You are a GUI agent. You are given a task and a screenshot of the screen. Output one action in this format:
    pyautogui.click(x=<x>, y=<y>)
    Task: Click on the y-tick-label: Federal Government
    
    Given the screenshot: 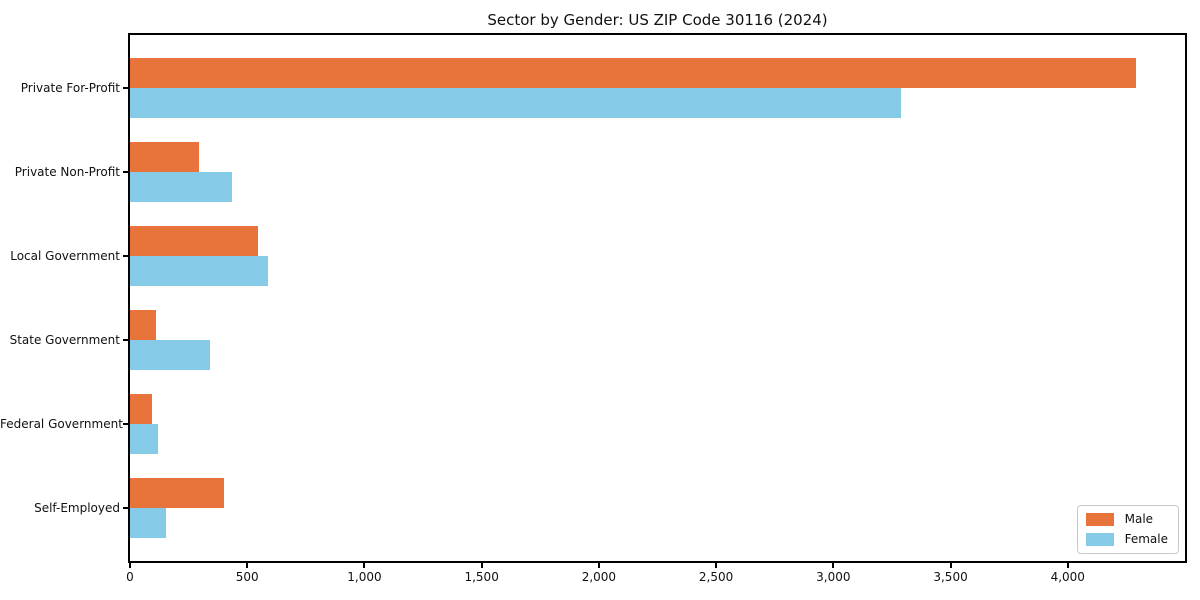 What is the action you would take?
    pyautogui.click(x=61, y=424)
    